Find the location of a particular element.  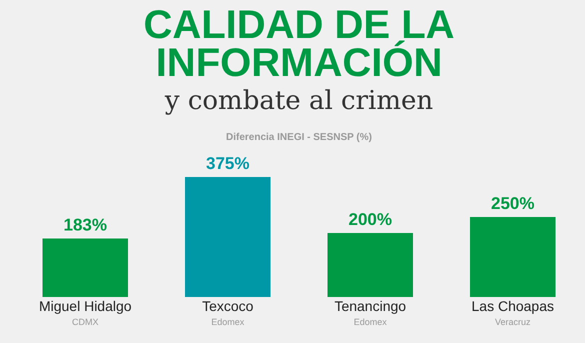

category-label: Las Choapas Veracruz is located at coordinates (512, 312).